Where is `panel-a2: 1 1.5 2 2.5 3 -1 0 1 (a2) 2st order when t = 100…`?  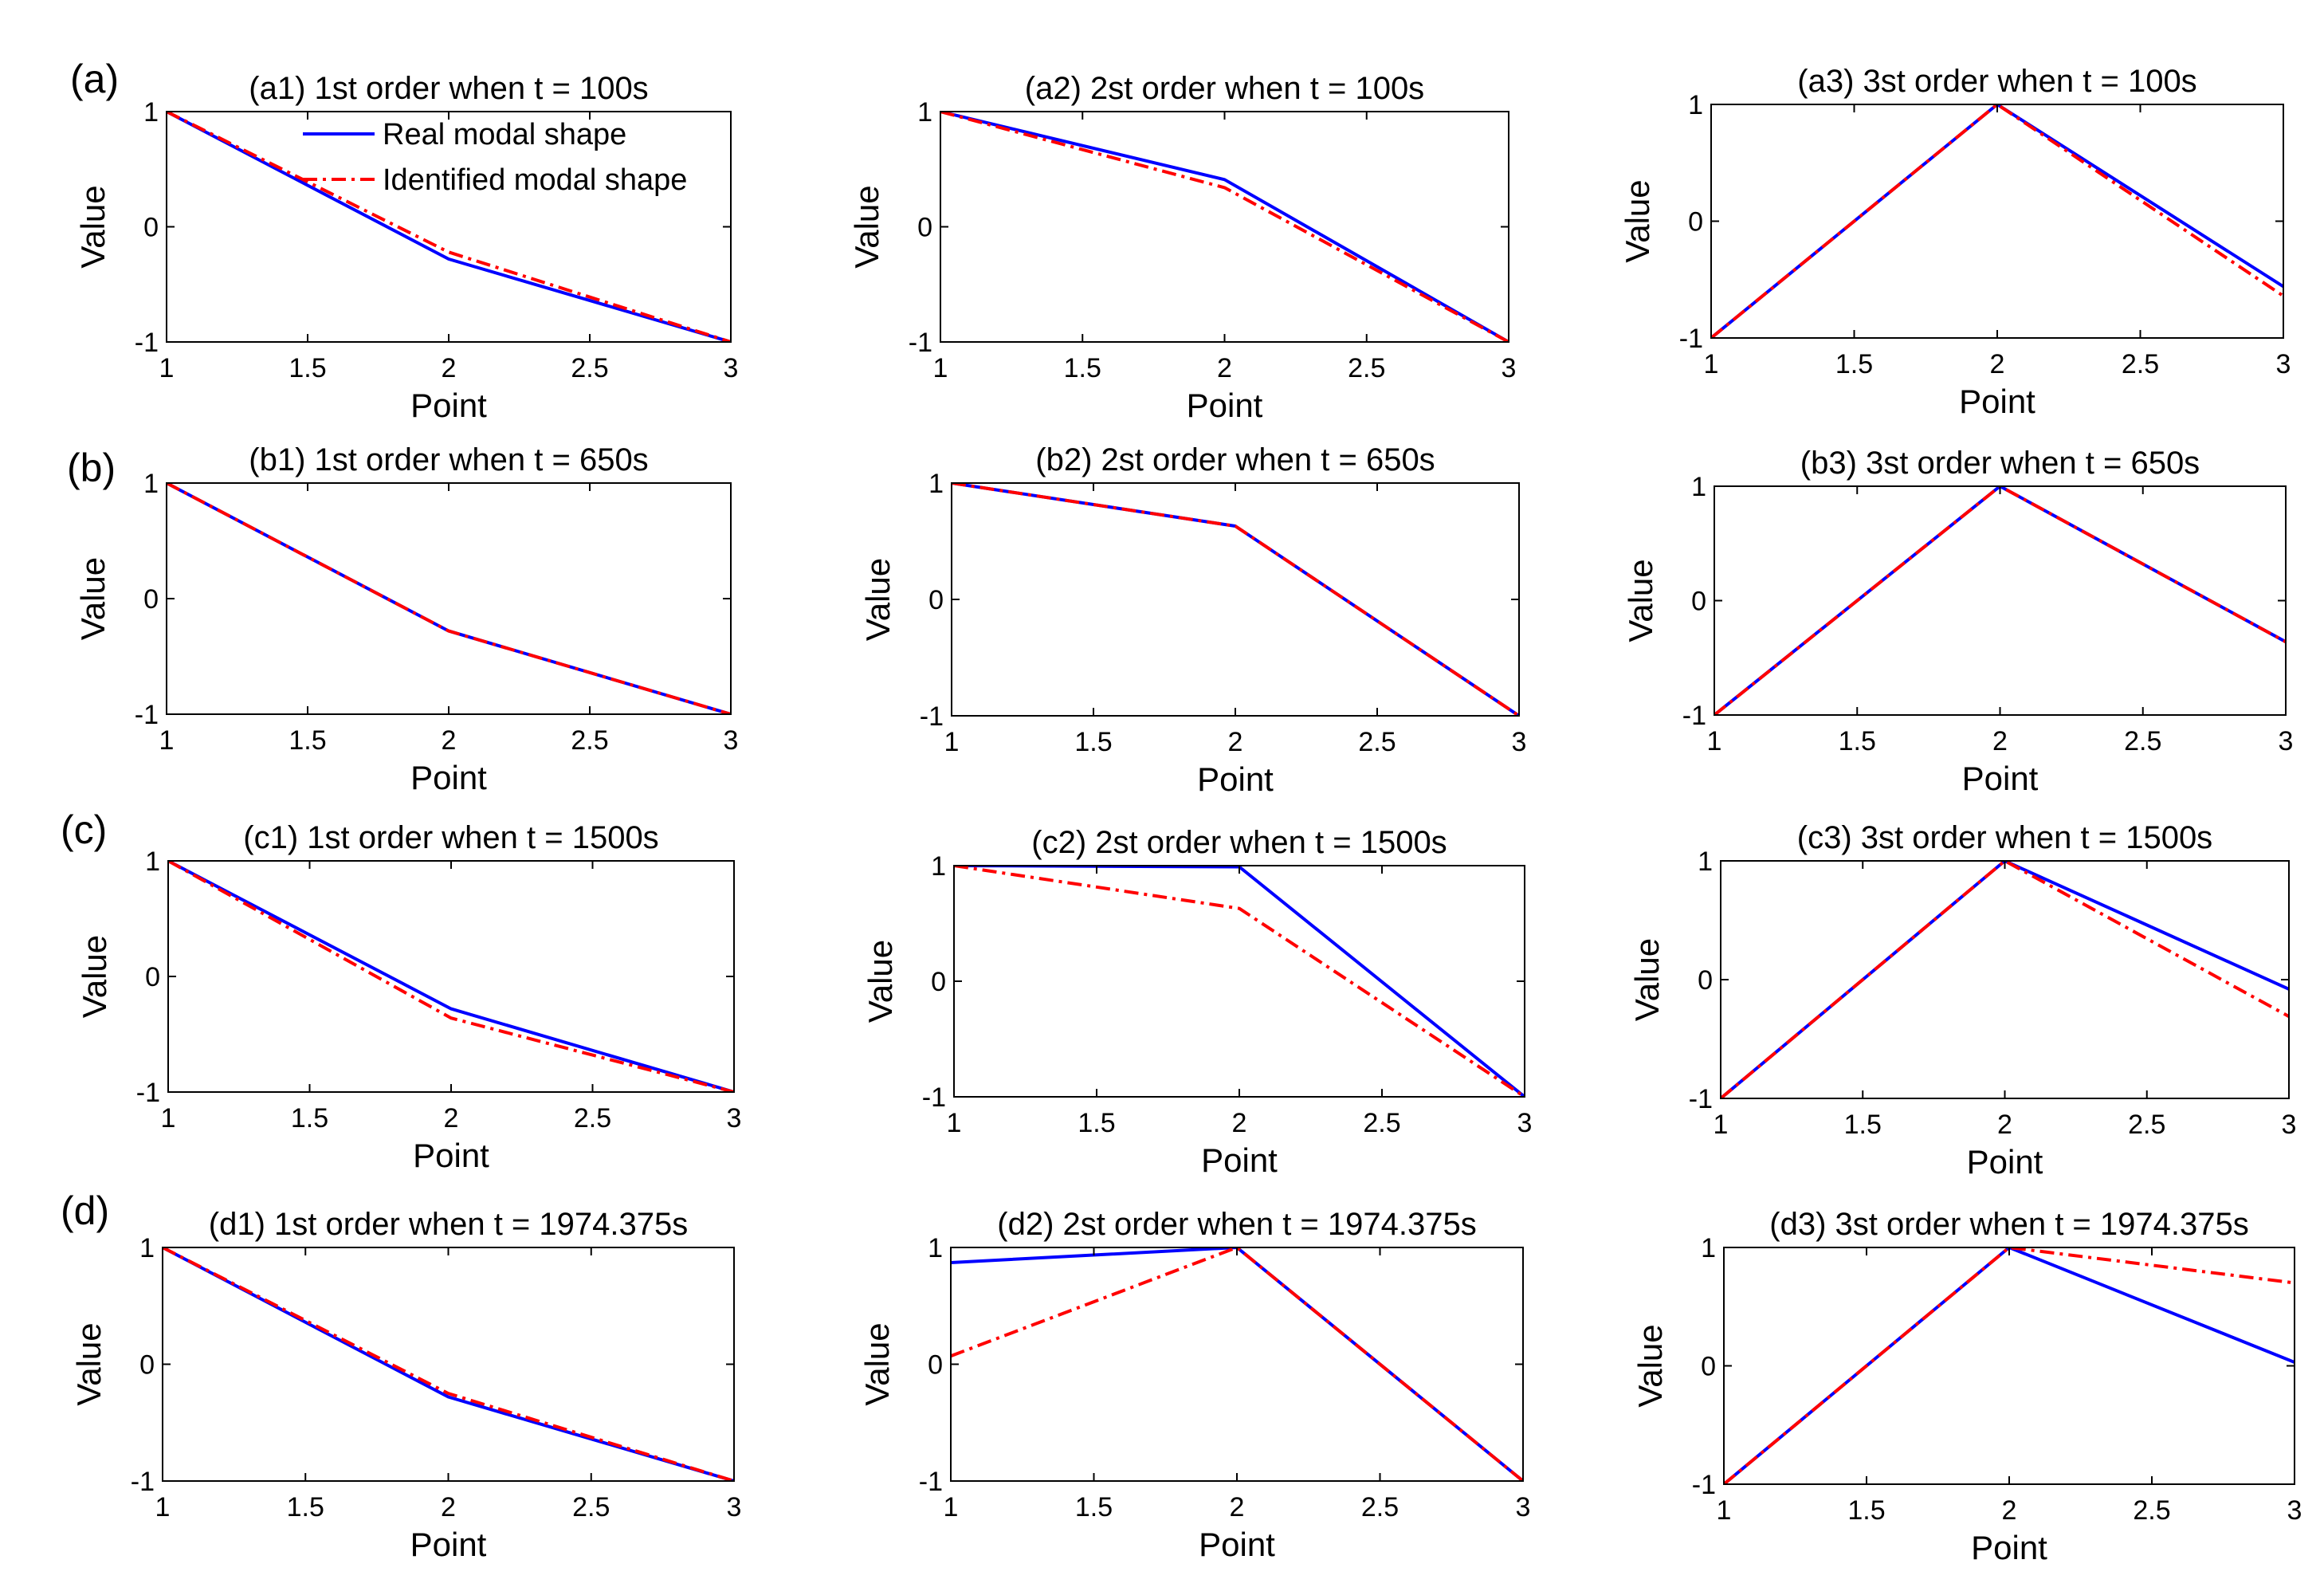 panel-a2: 1 1.5 2 2.5 3 -1 0 1 (a2) 2st order when t = 100… is located at coordinates (1182, 247).